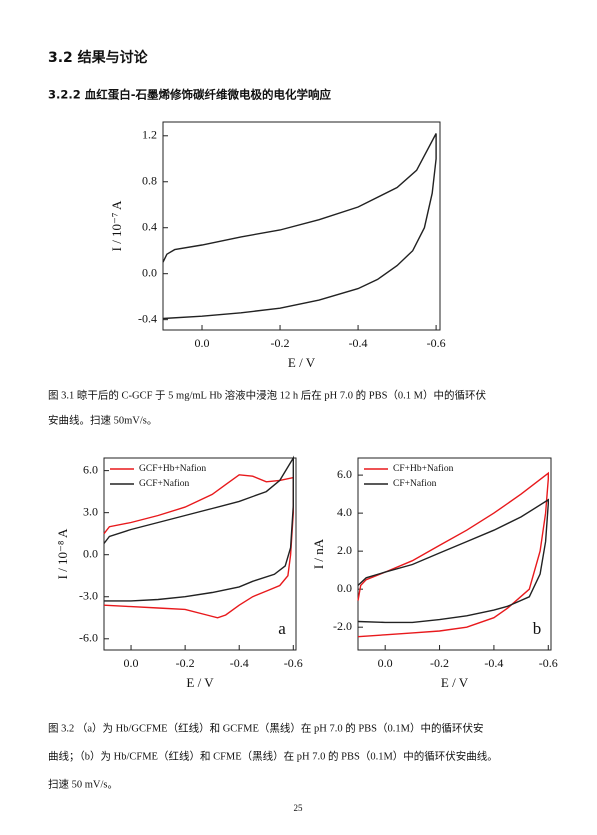  What do you see at coordinates (164, 483) in the screenshot?
I see `legend-label: GCF+Nafion` at bounding box center [164, 483].